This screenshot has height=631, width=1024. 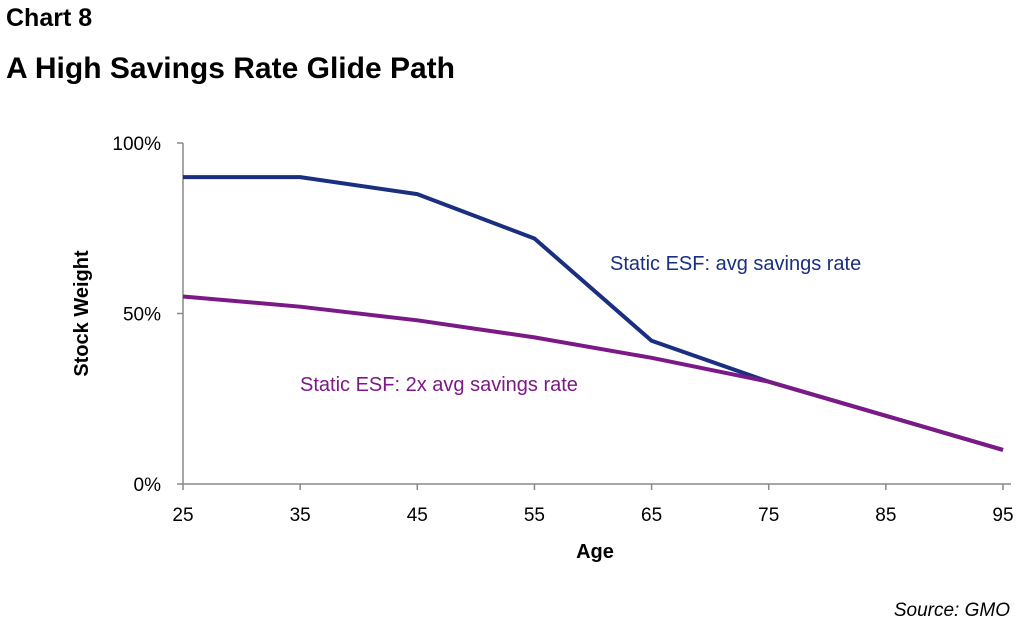 I want to click on x-tick-label: 85, so click(x=885, y=515).